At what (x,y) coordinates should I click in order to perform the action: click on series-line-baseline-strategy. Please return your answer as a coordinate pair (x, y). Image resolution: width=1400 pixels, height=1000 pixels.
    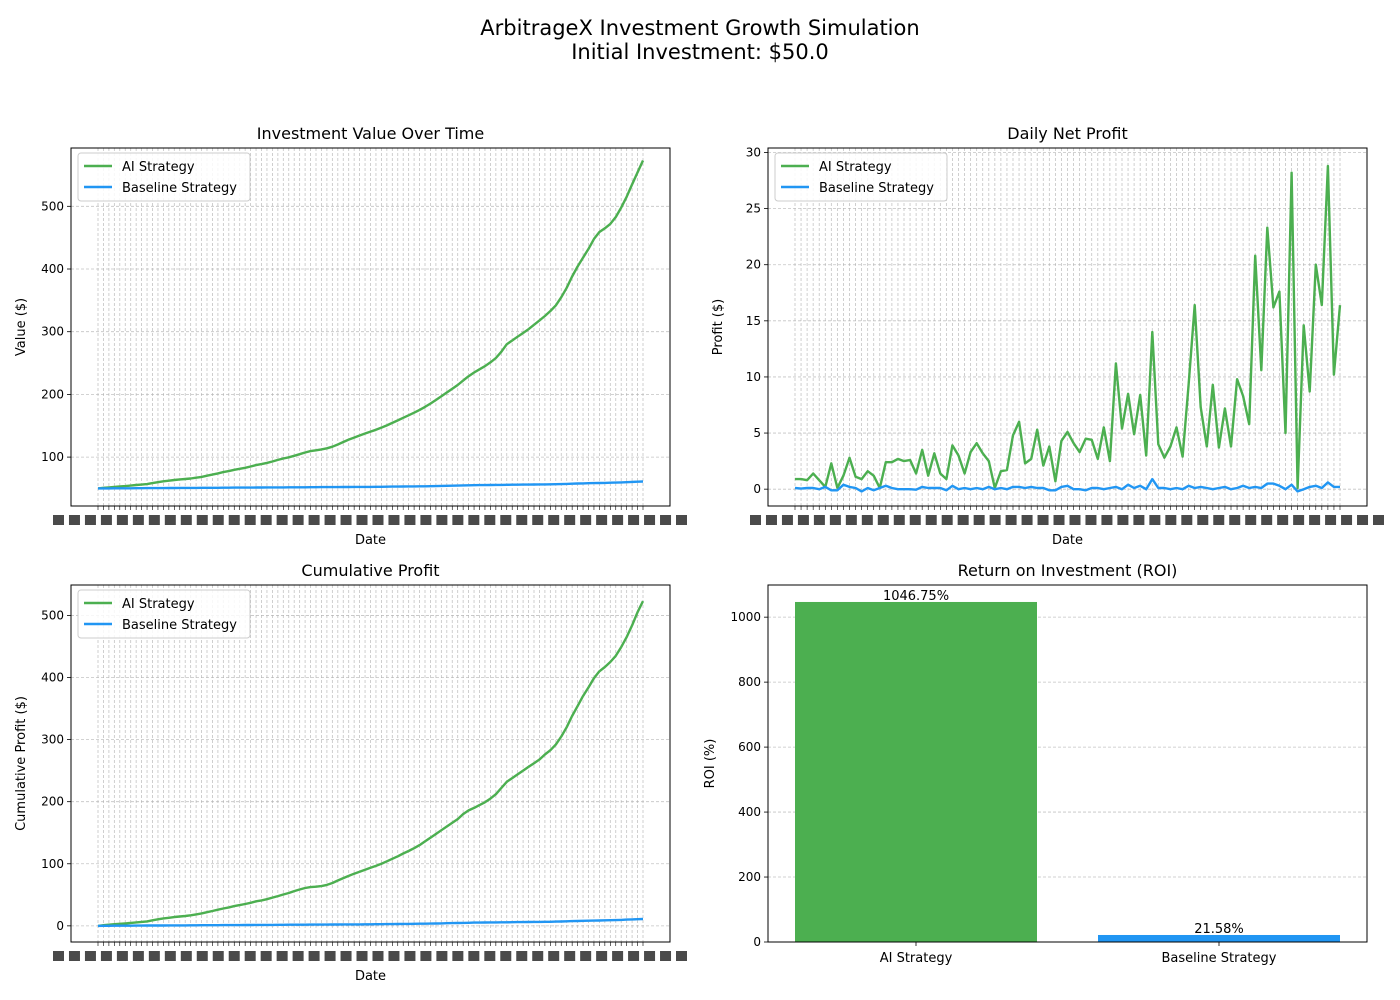
    Looking at the image, I should click on (370, 922).